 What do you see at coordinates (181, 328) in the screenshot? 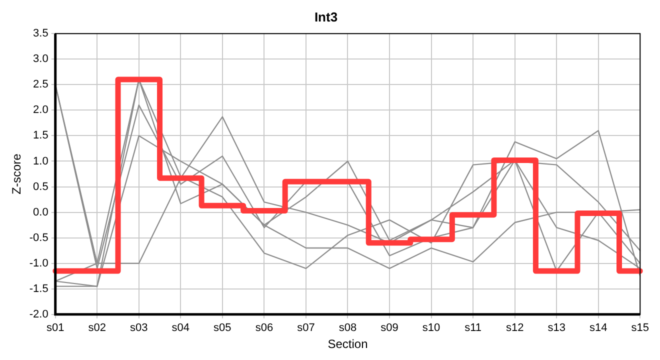
I see `x-tick-label: s04` at bounding box center [181, 328].